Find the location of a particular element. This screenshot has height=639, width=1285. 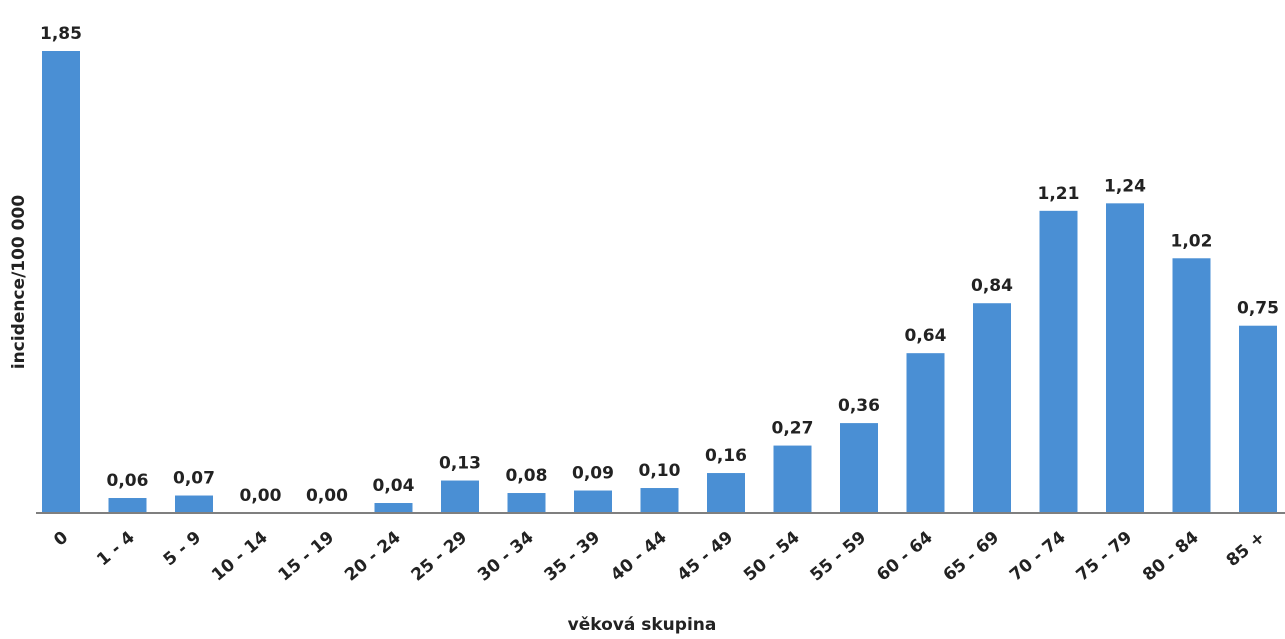

x-tick-label: 70 - 74 is located at coordinates (1038, 556).